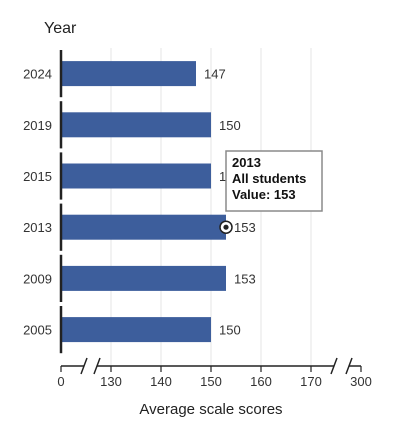 The height and width of the screenshot is (434, 400). Describe the element at coordinates (210, 409) in the screenshot. I see `x-axis-title: Average scale scores` at that location.